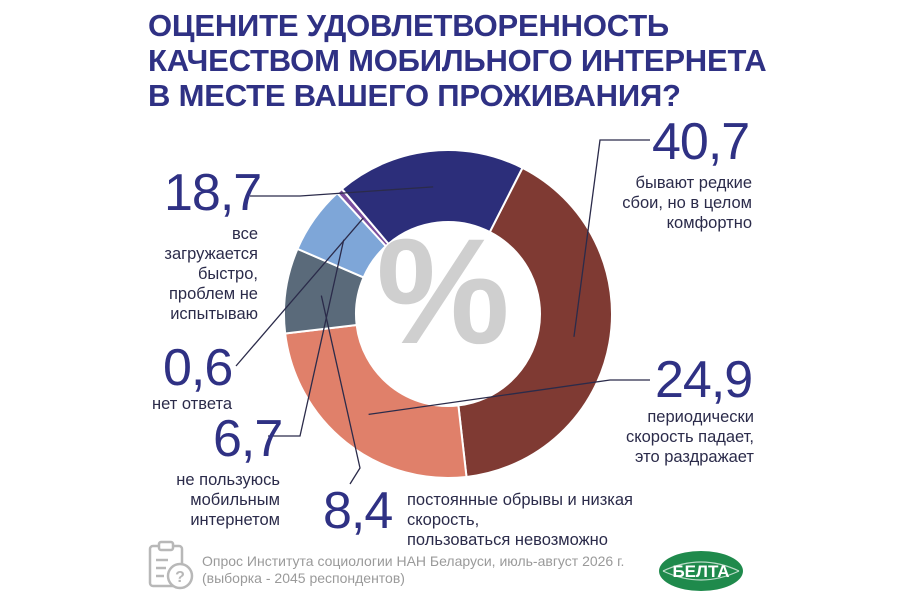  Describe the element at coordinates (704, 380) in the screenshot. I see `value-label-speed-drops: 24,9` at that location.